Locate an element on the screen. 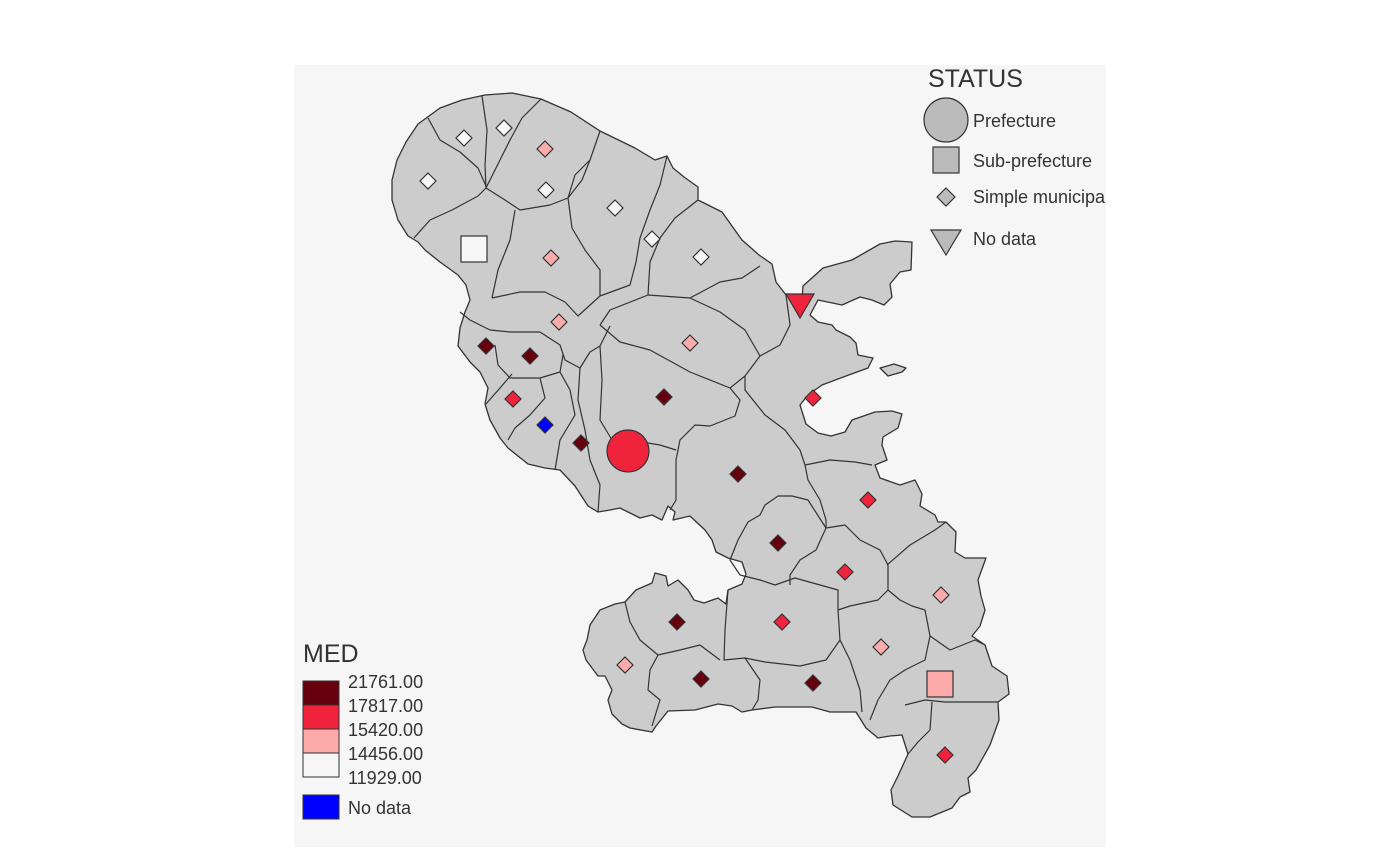 The height and width of the screenshot is (866, 1400). med-break-label-4: 14456.00 is located at coordinates (385, 754).